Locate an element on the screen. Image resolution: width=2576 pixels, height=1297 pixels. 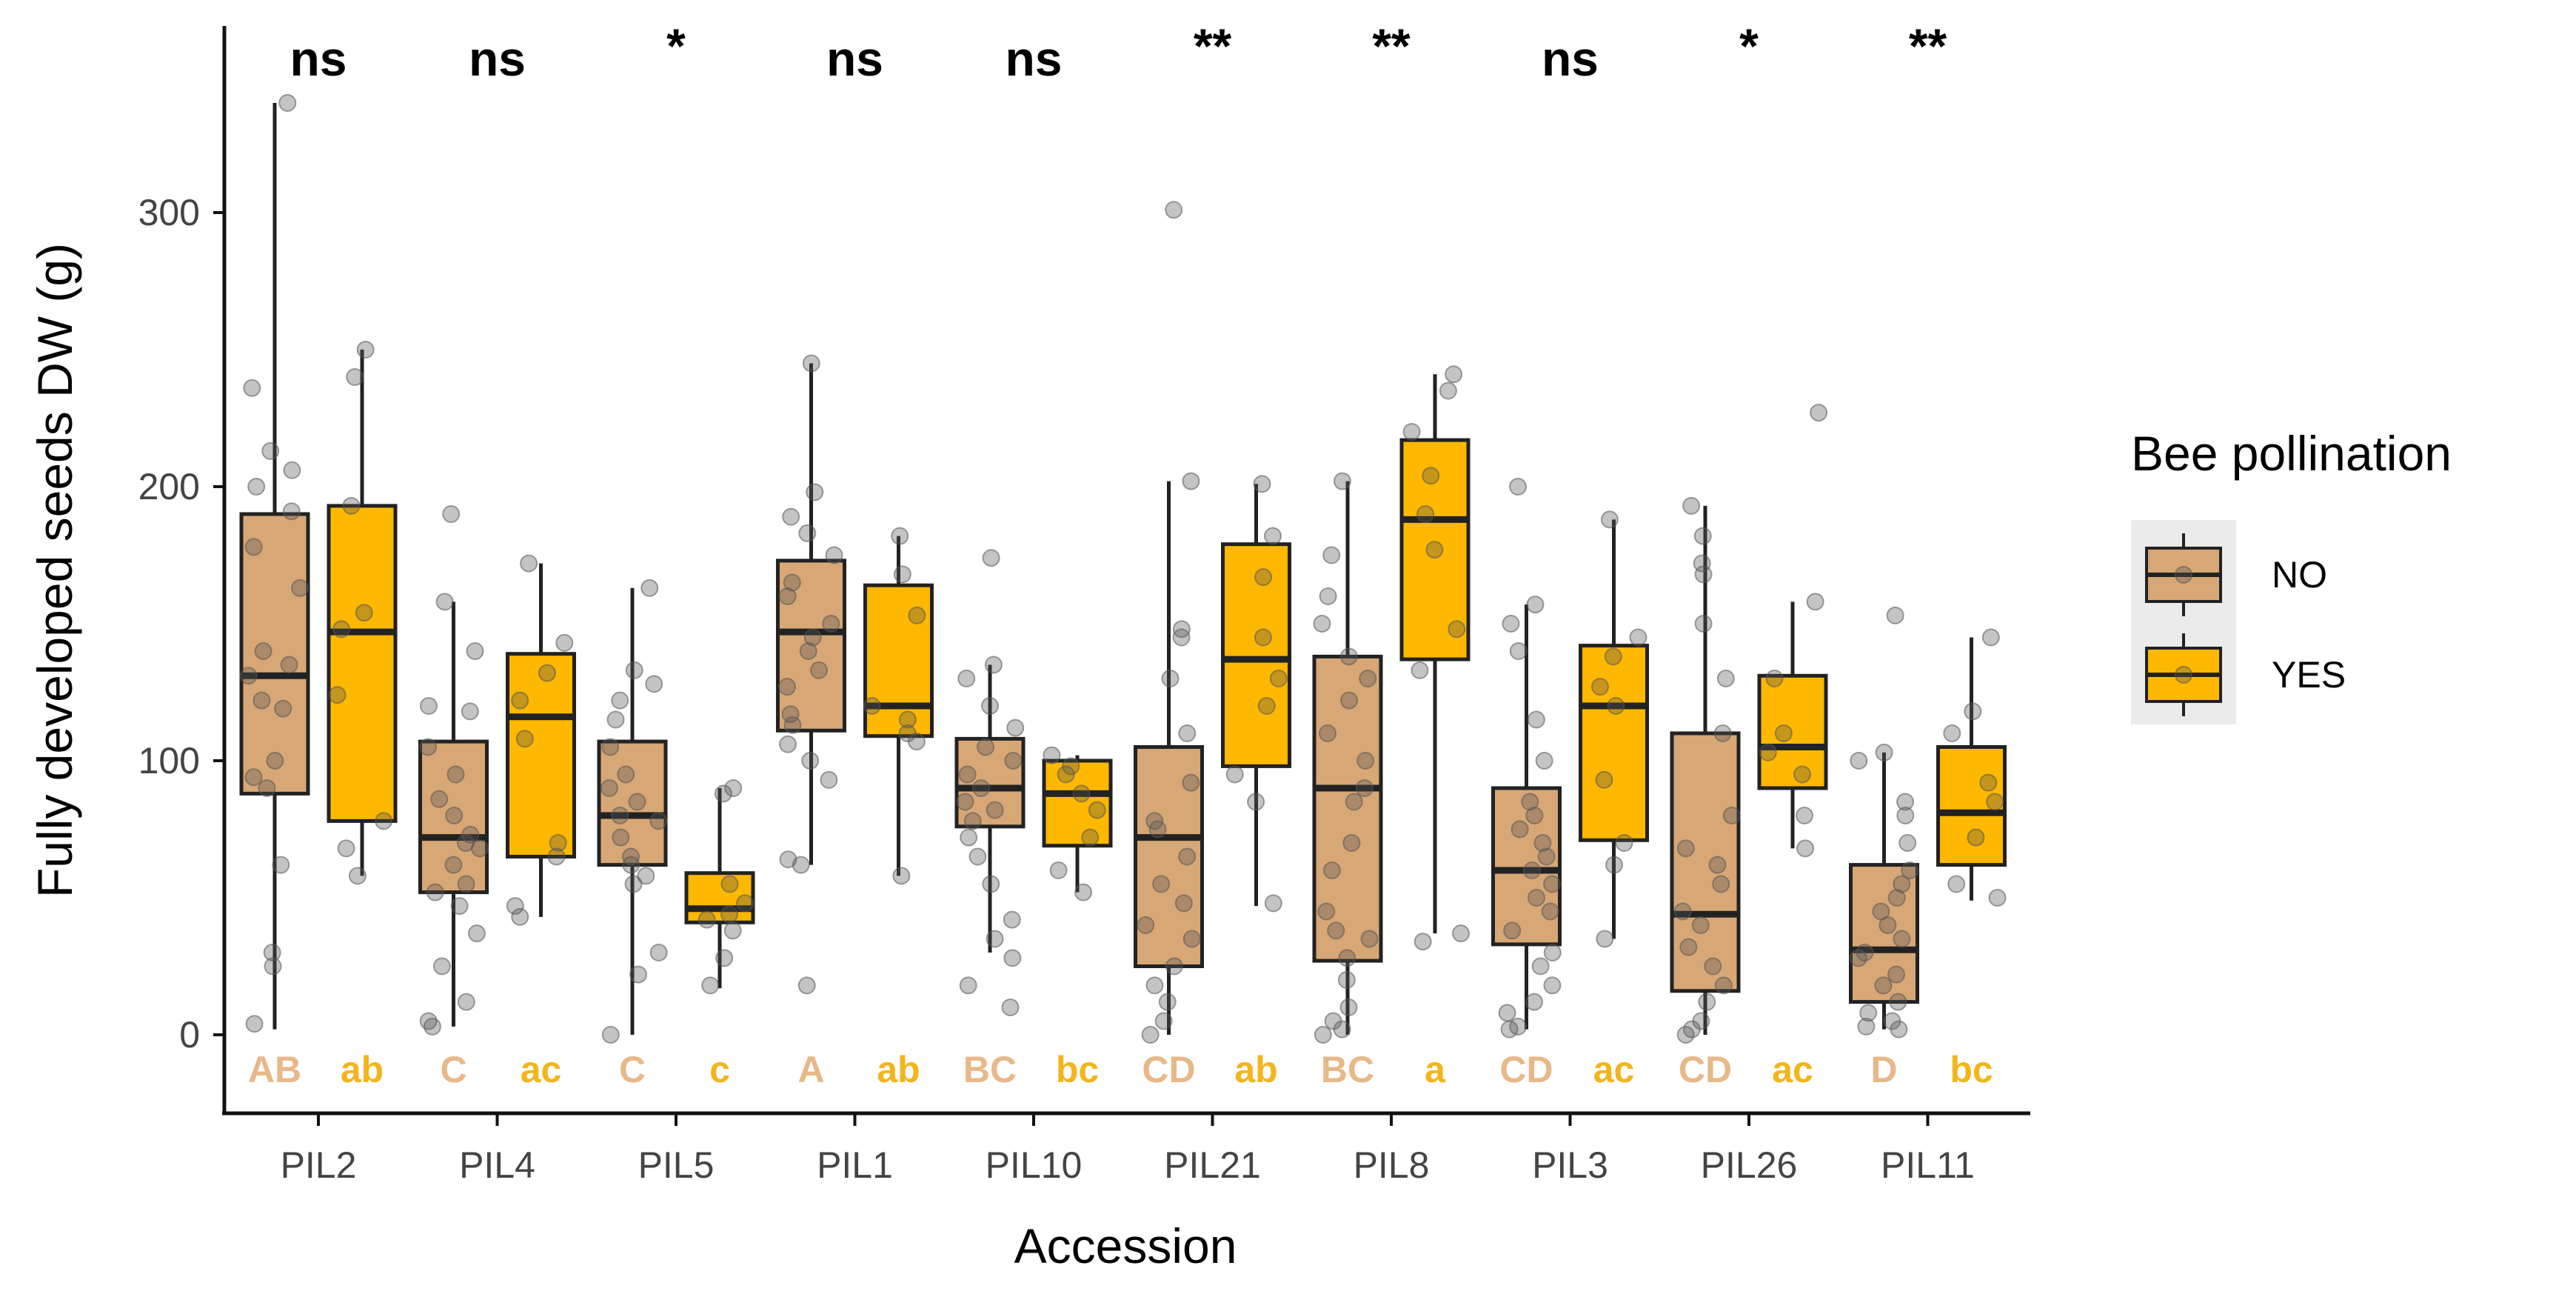
x-axis-title: Accession is located at coordinates (1125, 1245).